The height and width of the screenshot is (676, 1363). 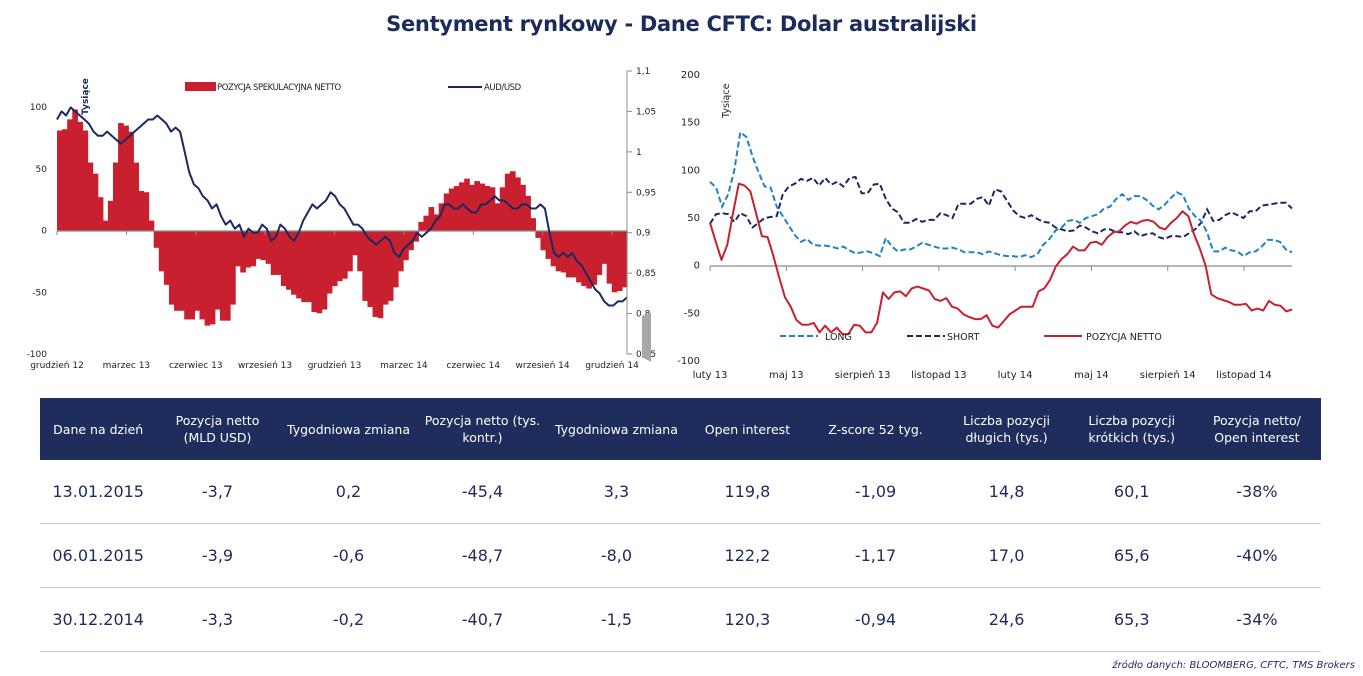 What do you see at coordinates (39, 293) in the screenshot?
I see `left-y-tick-label: -50` at bounding box center [39, 293].